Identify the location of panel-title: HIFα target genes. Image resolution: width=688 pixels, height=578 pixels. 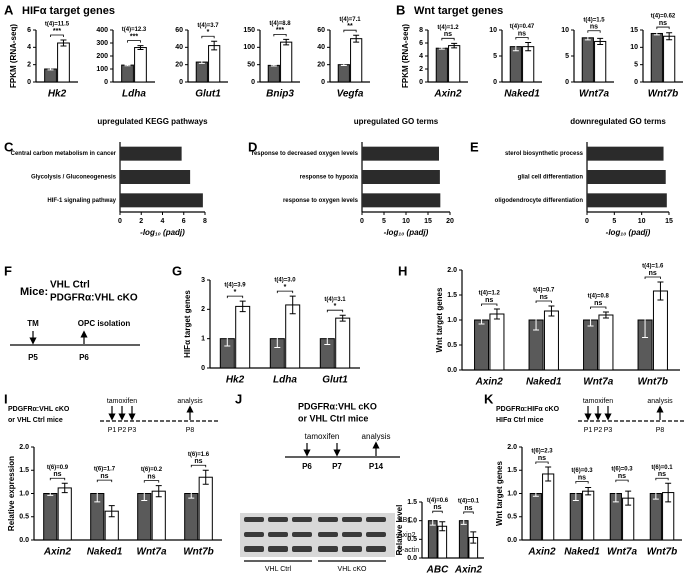
(68, 11).